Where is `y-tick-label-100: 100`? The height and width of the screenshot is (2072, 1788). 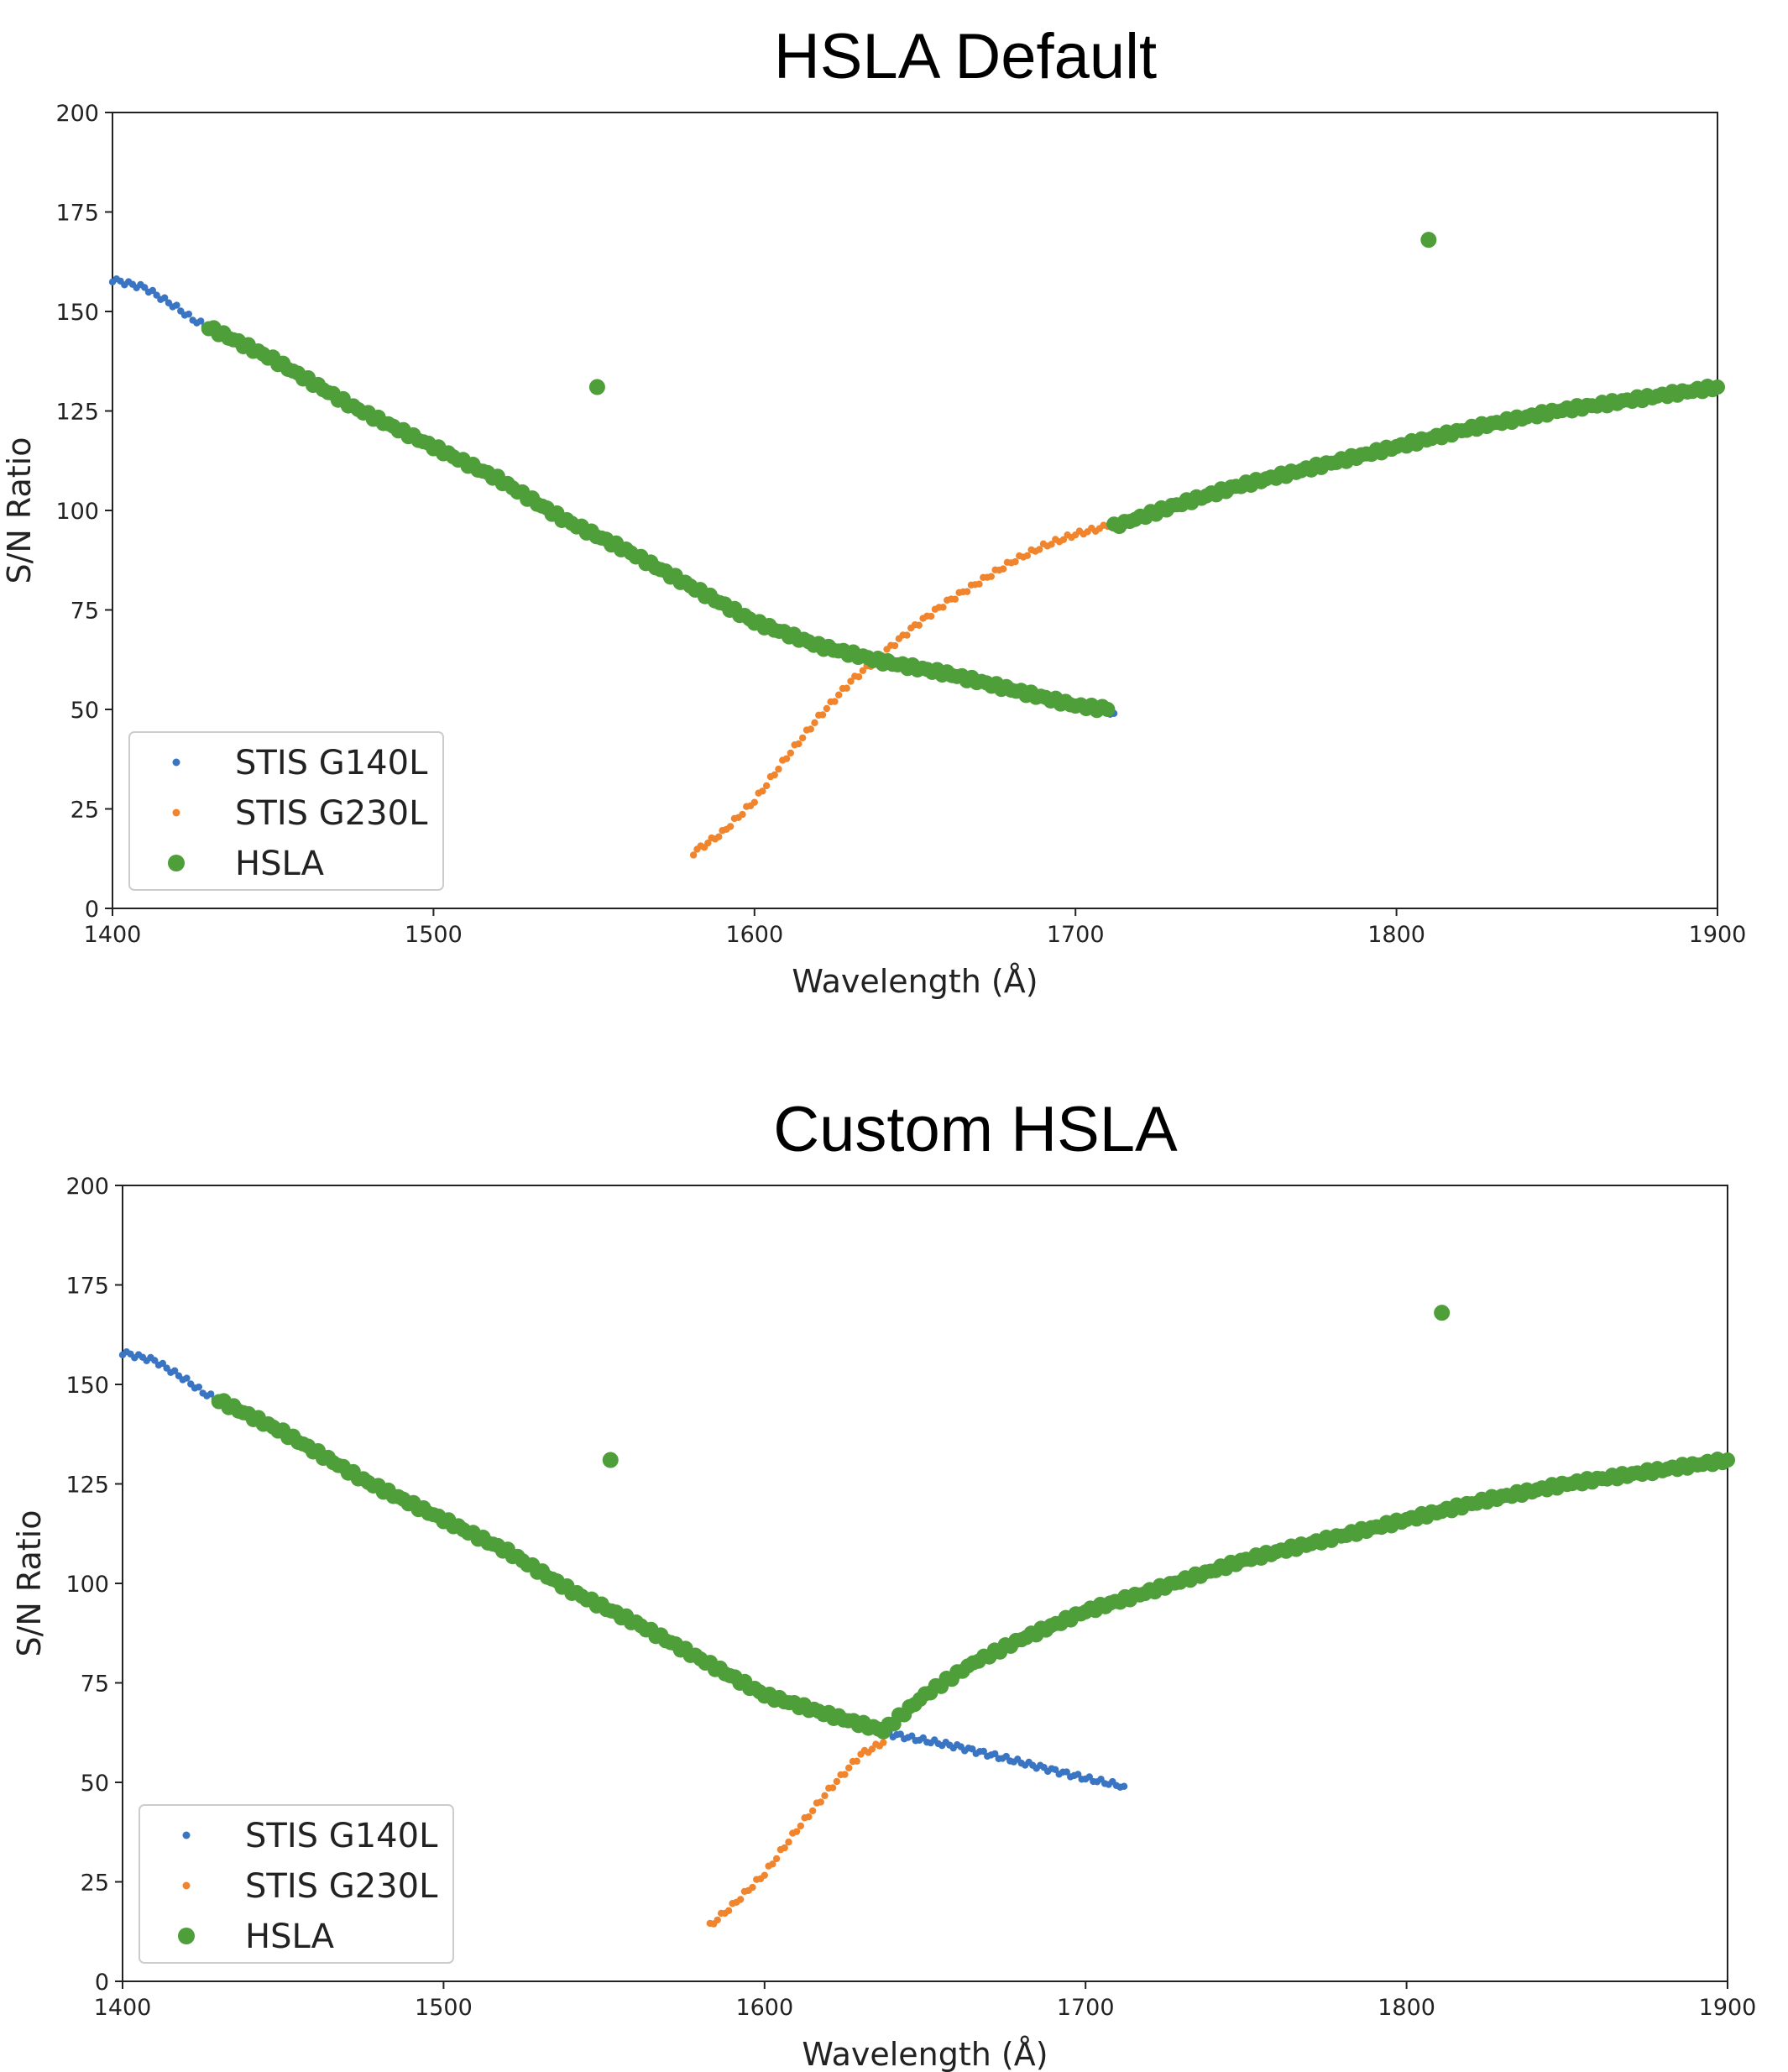
y-tick-label-100: 100 is located at coordinates (77, 512).